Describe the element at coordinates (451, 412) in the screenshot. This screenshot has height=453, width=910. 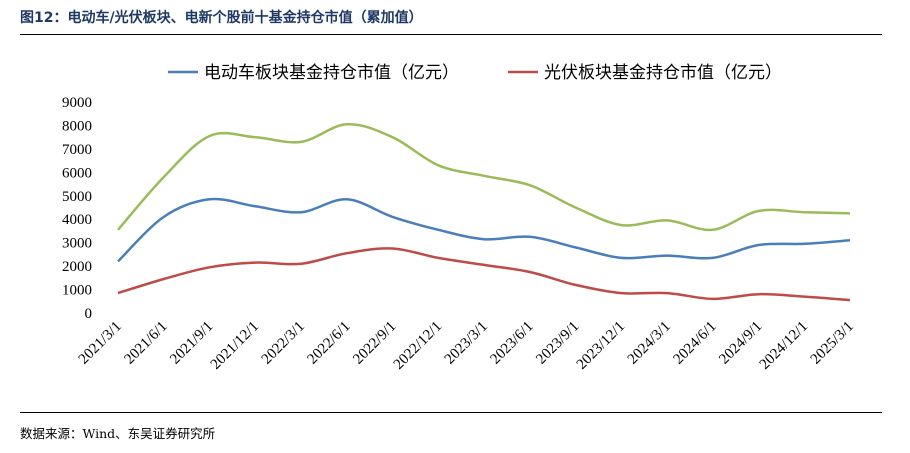
I see `bottom-rule` at that location.